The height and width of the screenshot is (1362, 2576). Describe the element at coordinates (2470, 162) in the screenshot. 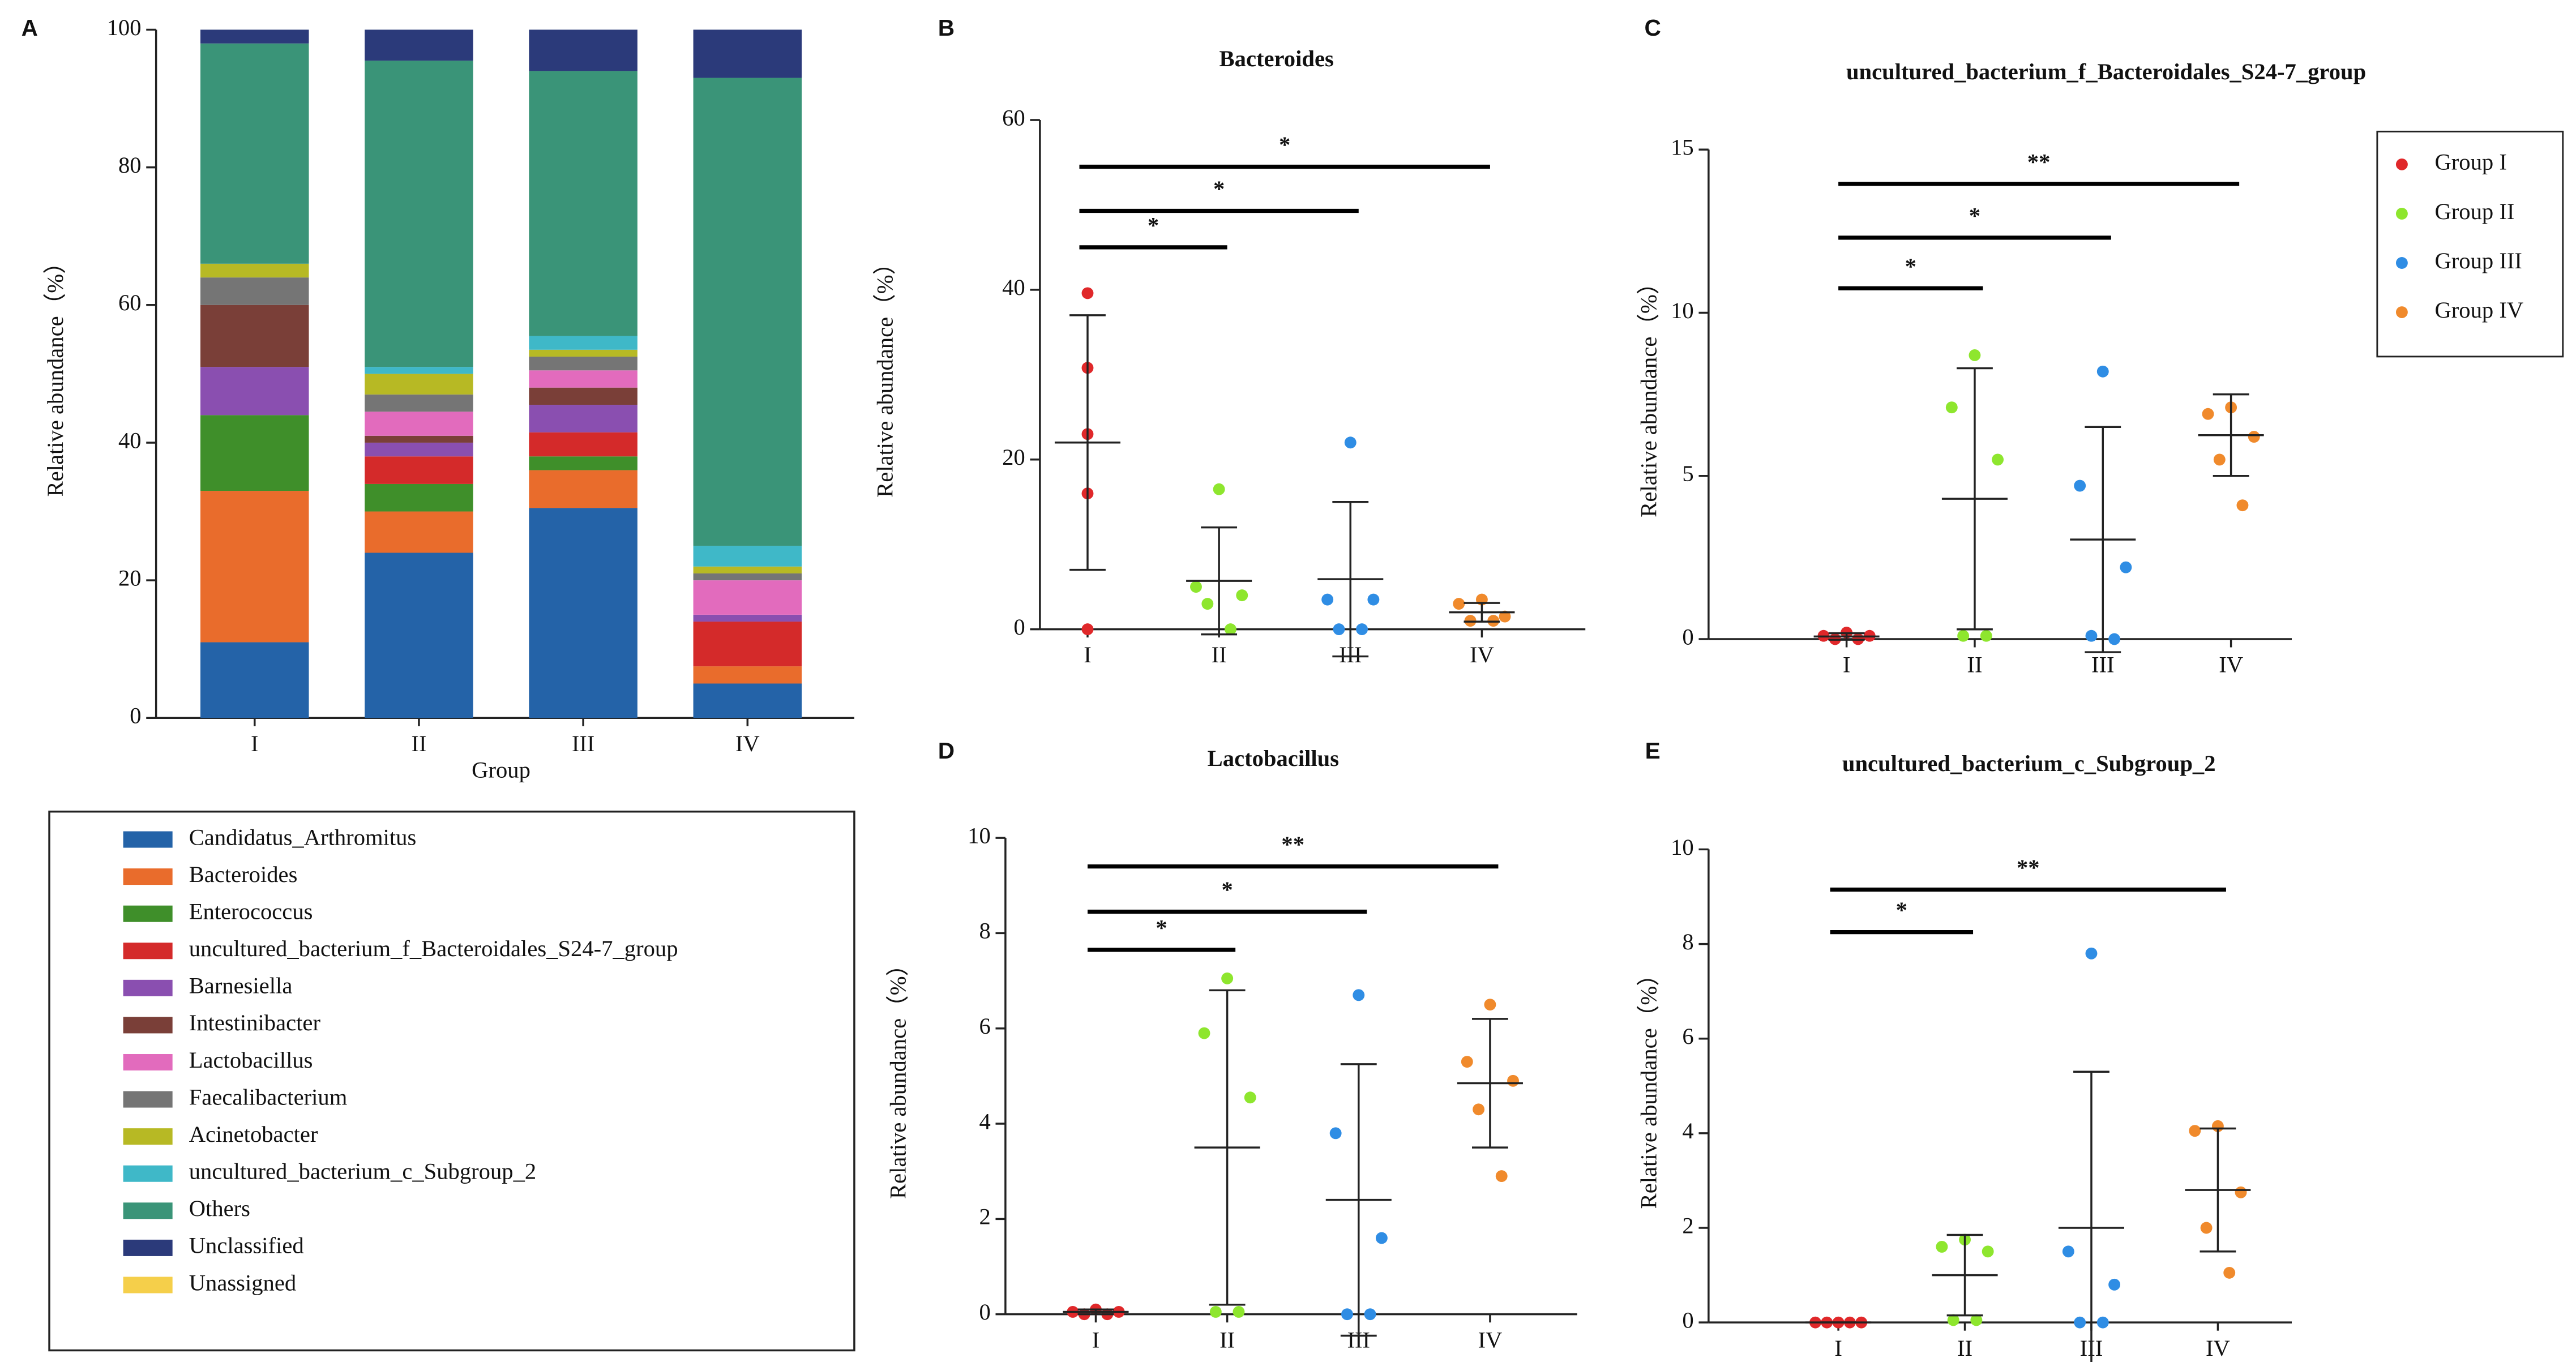

I see `legend-label: Group I` at that location.